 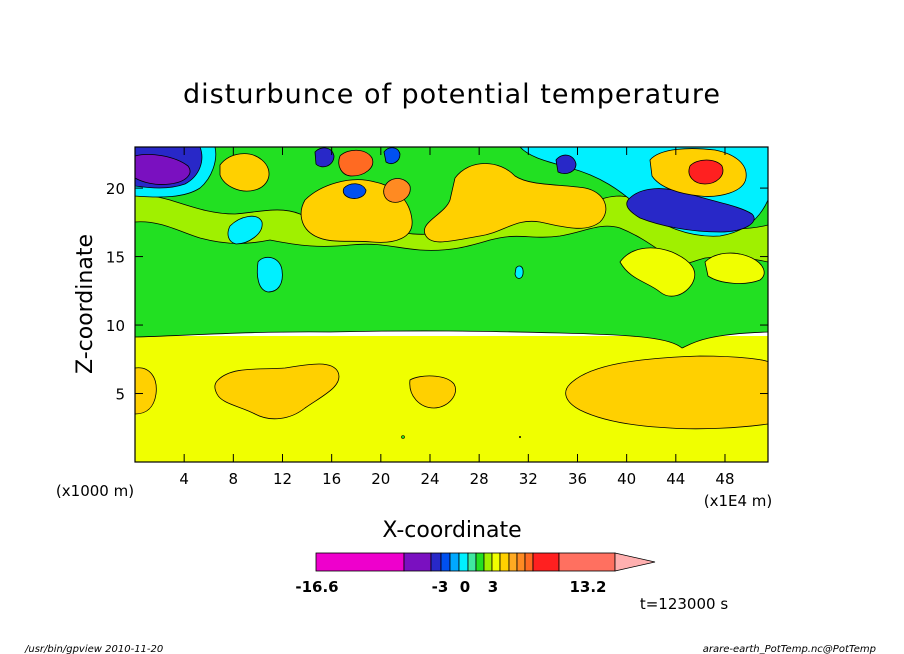 I want to click on colorbar-max-arrow, so click(x=635, y=562).